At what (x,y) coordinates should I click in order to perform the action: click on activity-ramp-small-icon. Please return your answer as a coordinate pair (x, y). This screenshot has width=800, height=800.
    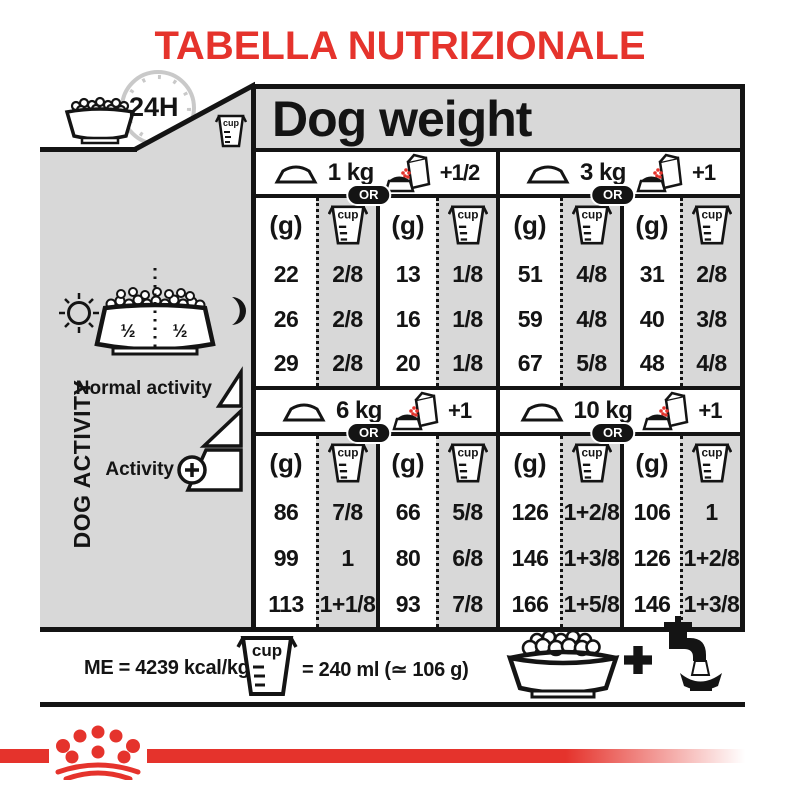
    Looking at the image, I should click on (229, 387).